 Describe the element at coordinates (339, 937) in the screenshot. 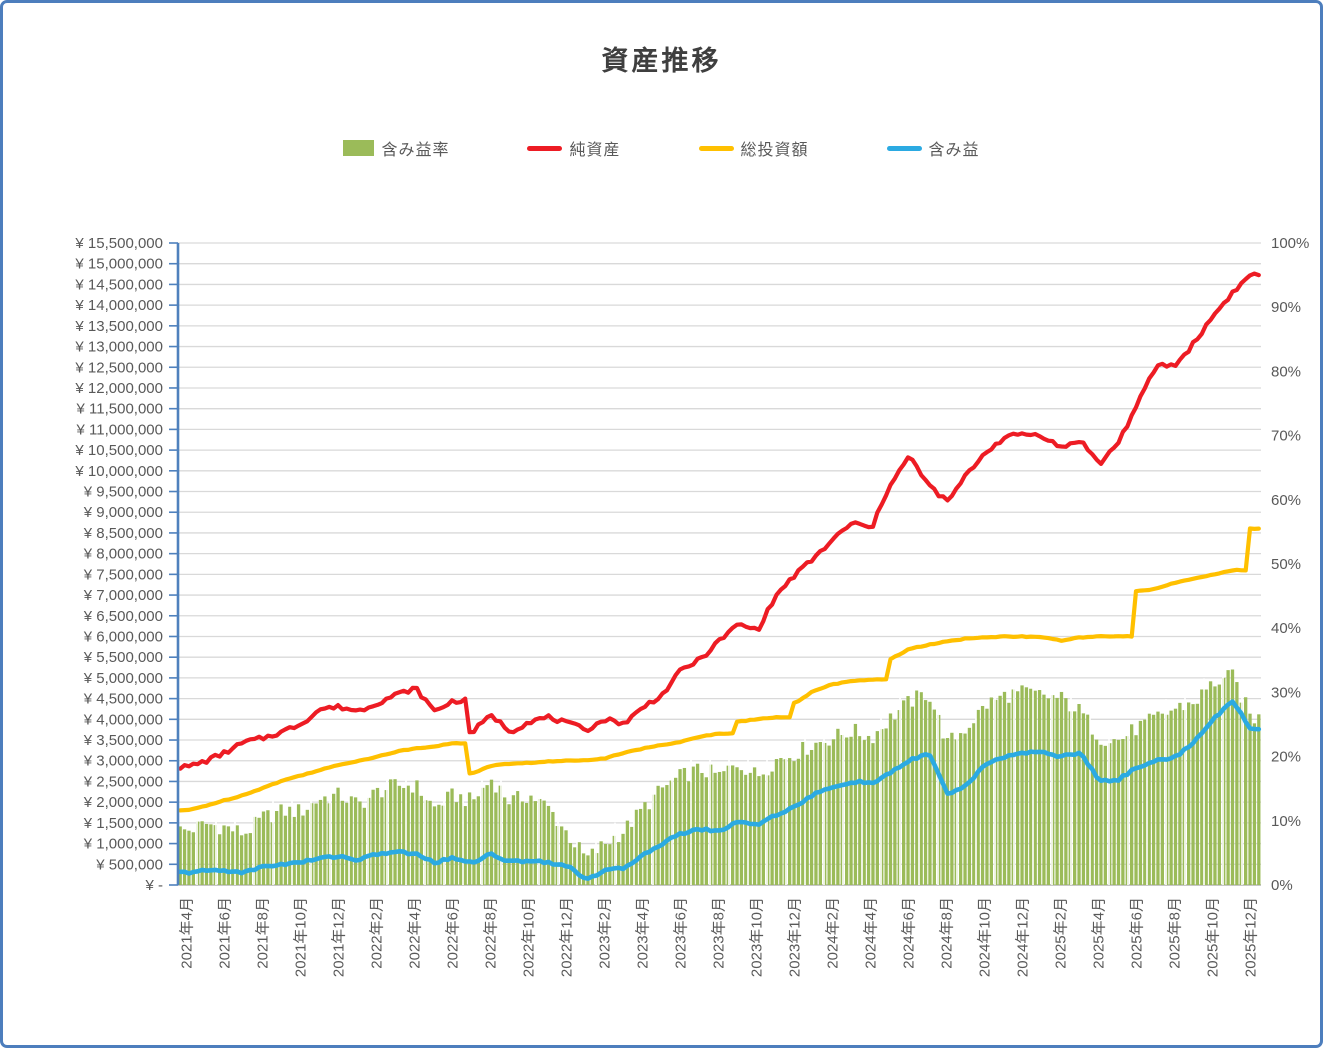

I see `svg-text: 2021年12月` at that location.